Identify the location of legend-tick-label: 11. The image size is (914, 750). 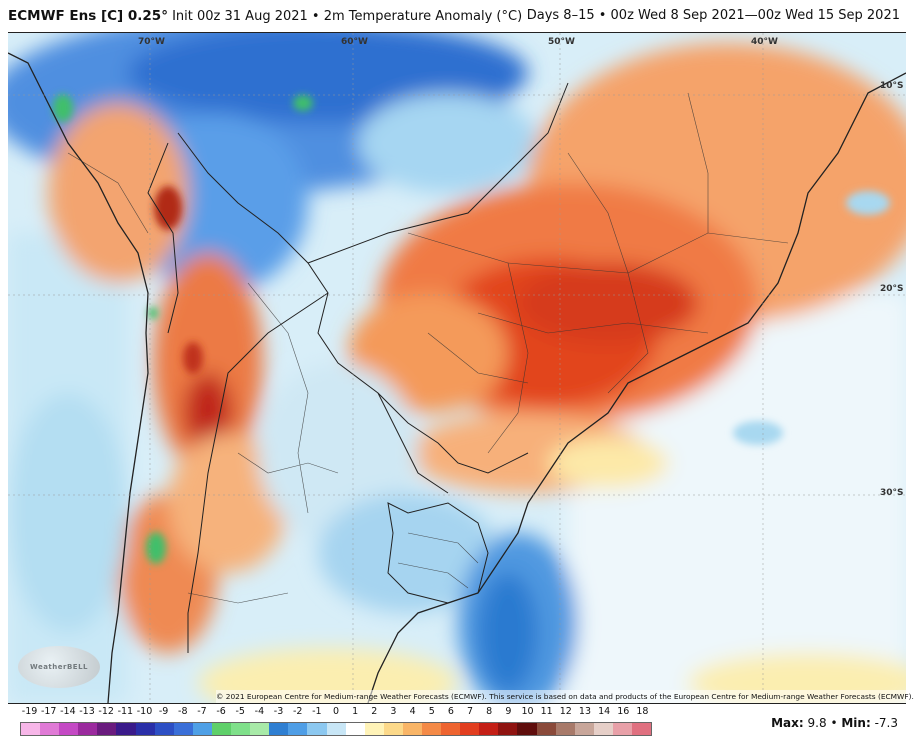
(546, 711).